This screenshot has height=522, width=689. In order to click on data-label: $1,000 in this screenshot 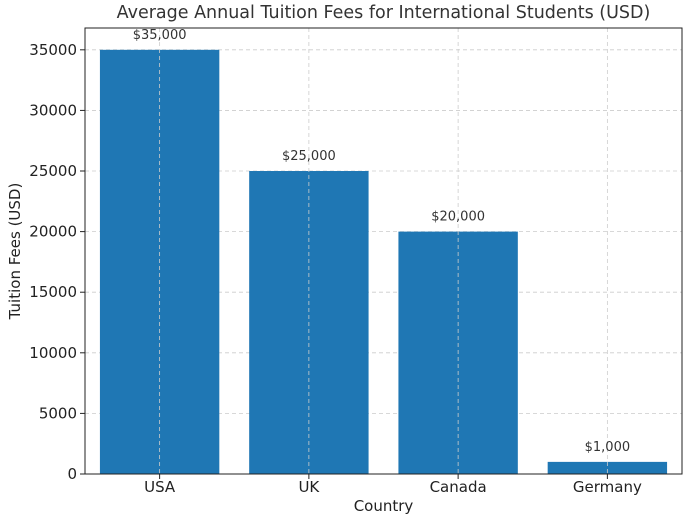, I will do `click(608, 447)`.